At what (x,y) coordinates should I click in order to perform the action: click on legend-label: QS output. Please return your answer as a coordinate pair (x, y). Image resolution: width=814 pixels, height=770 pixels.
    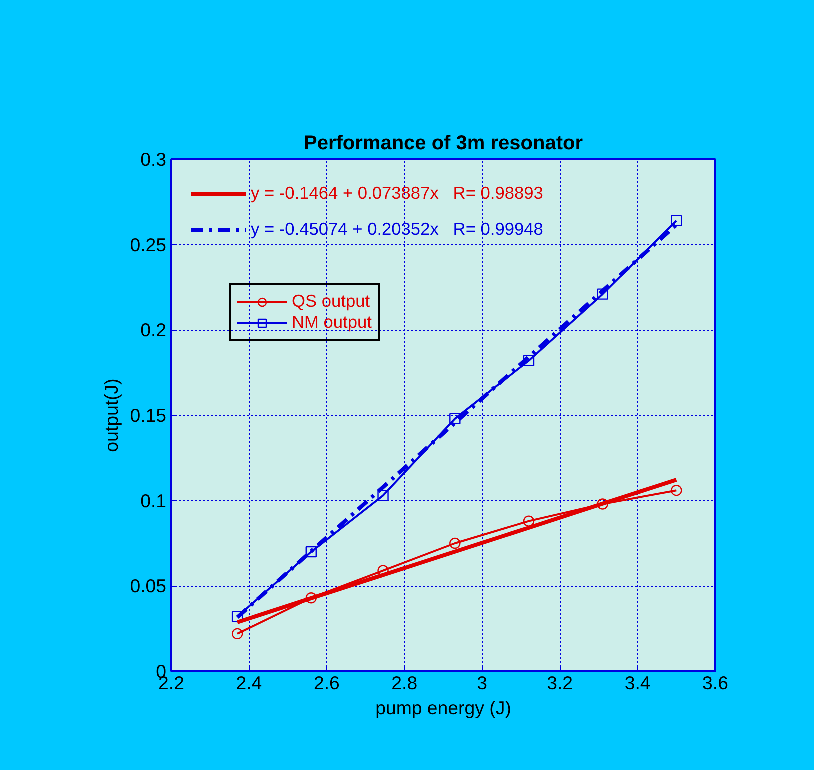
    Looking at the image, I should click on (331, 301).